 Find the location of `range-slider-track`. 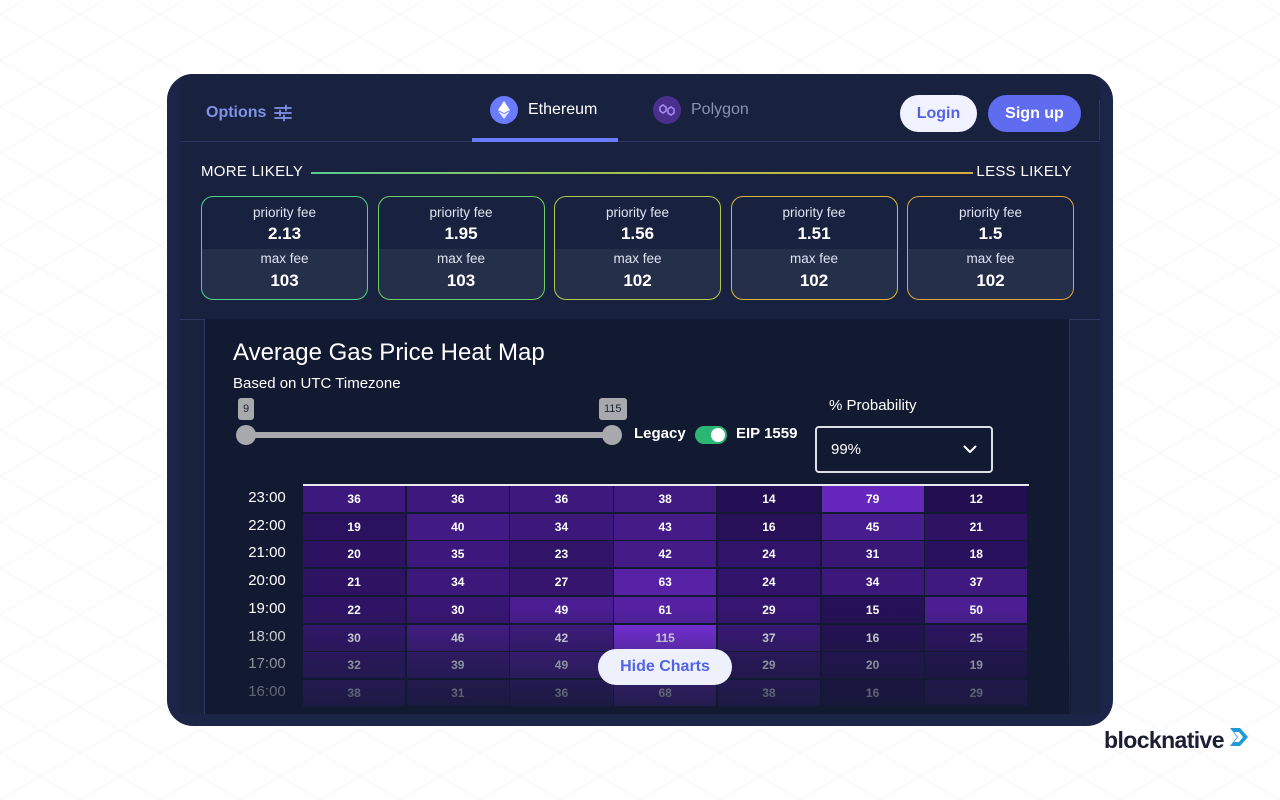

range-slider-track is located at coordinates (427, 435).